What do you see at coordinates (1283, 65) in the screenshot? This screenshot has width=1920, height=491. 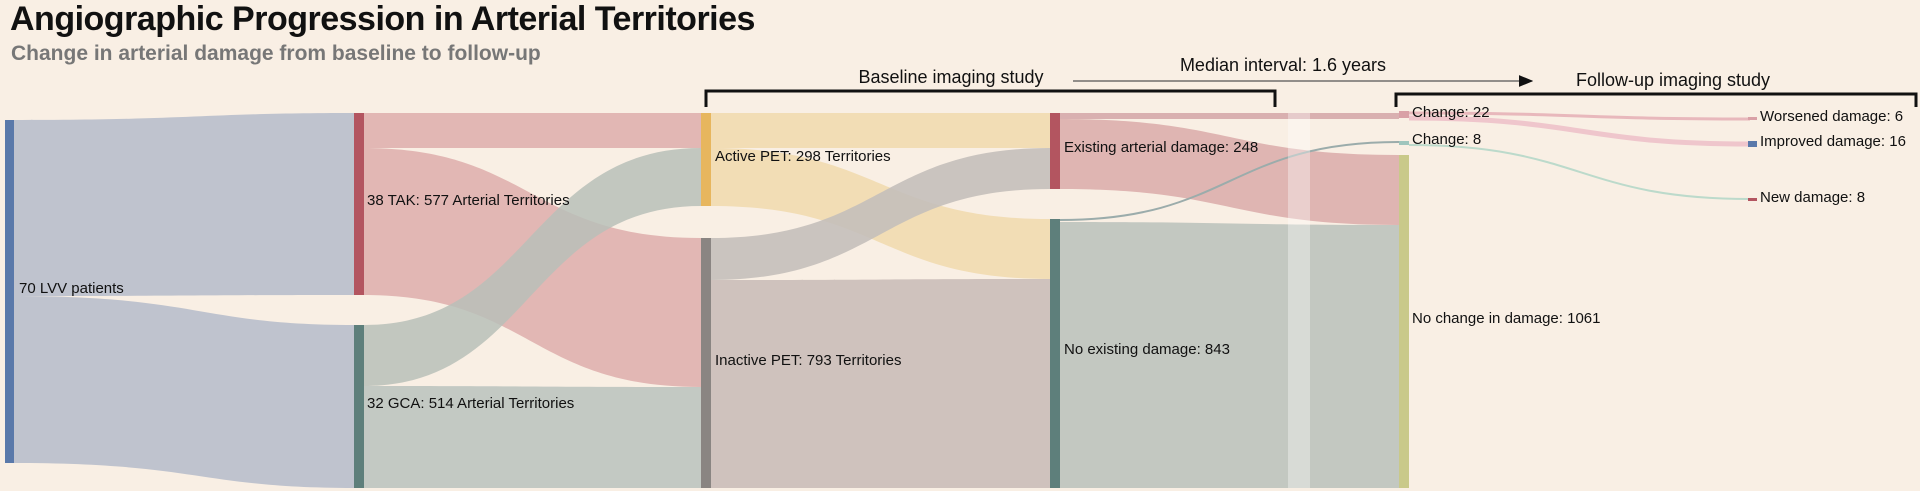 I see `interval-label: Median interval: 1.6 years` at bounding box center [1283, 65].